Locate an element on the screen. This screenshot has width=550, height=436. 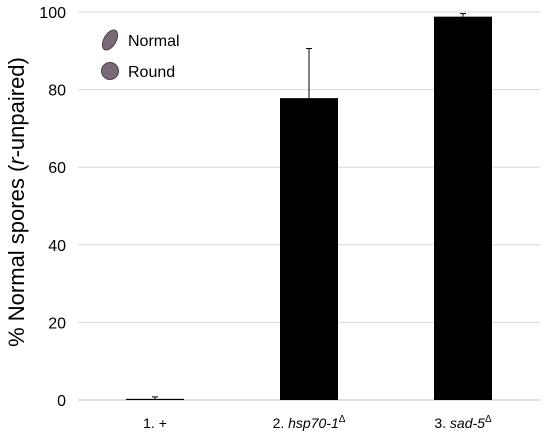
x-category-label-3: 3. sad-5Δ is located at coordinates (463, 422).